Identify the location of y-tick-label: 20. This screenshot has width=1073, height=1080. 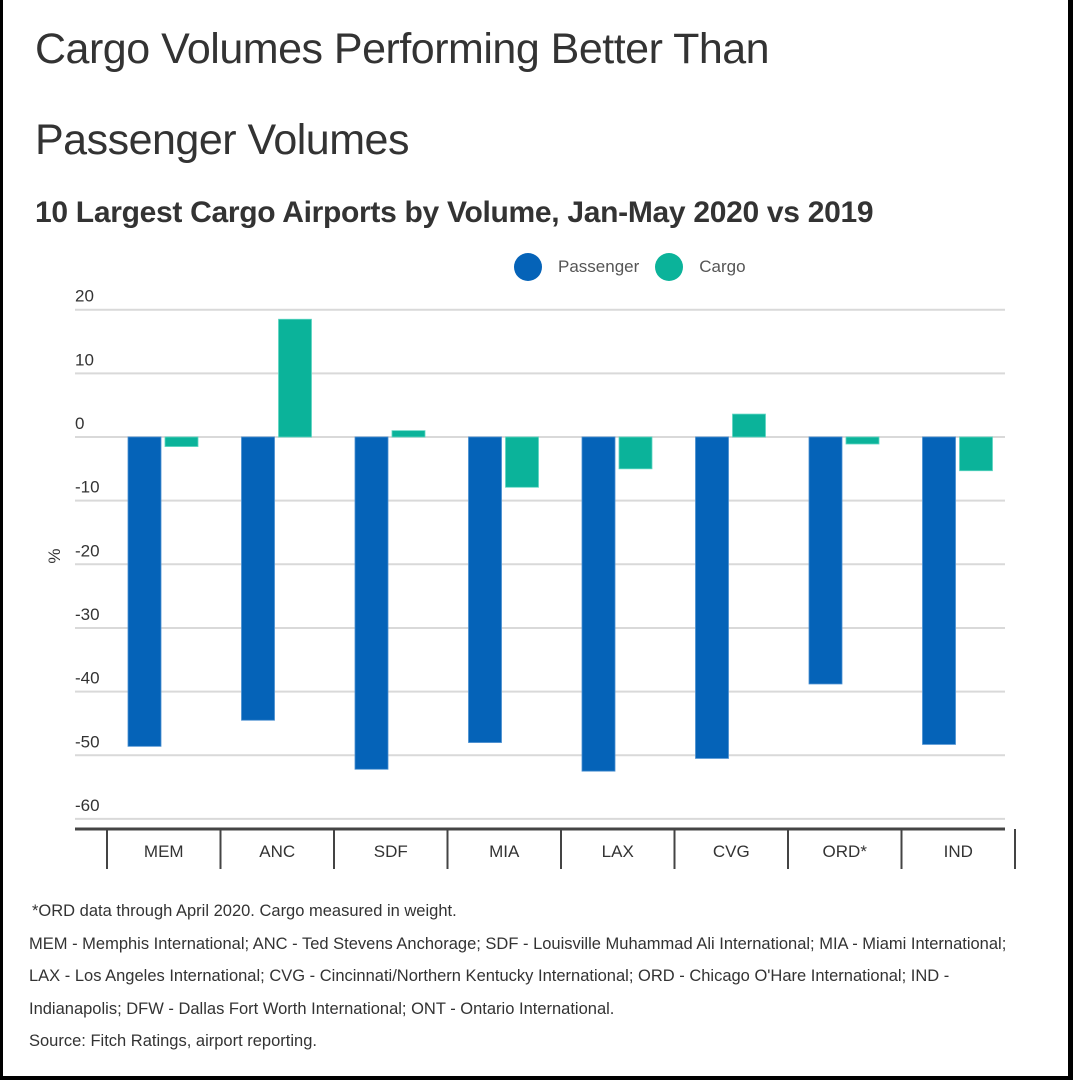
(84, 296).